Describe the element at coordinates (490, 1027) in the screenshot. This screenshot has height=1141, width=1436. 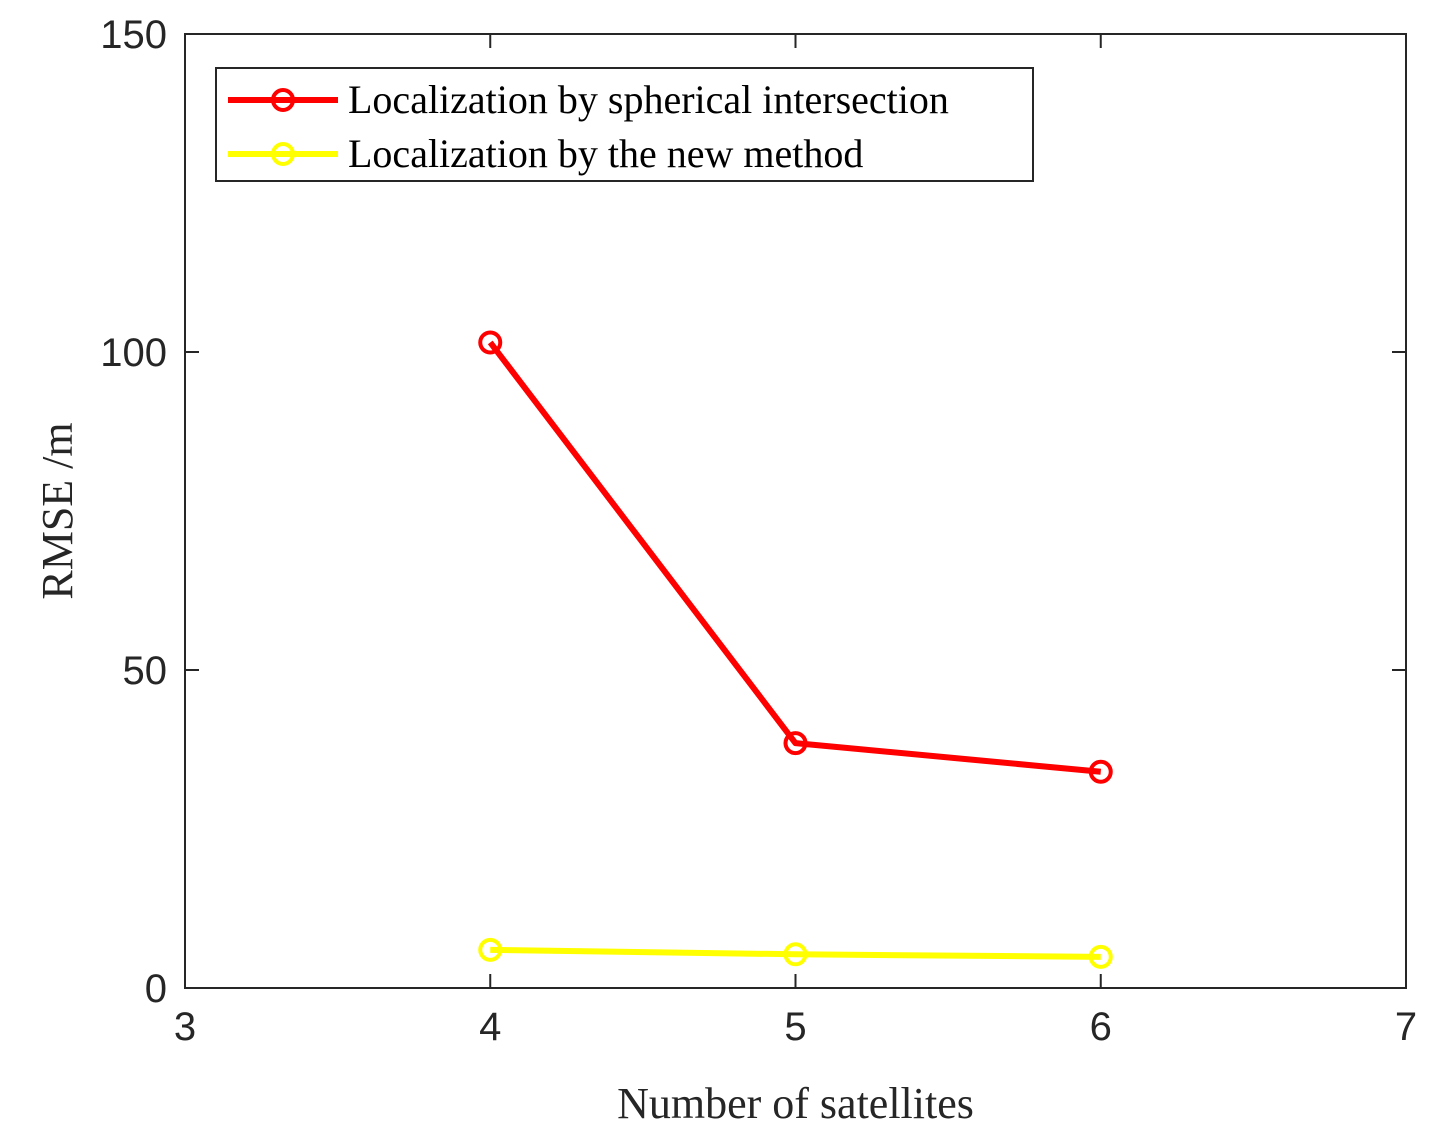
I see `x-tick-label: 4` at that location.